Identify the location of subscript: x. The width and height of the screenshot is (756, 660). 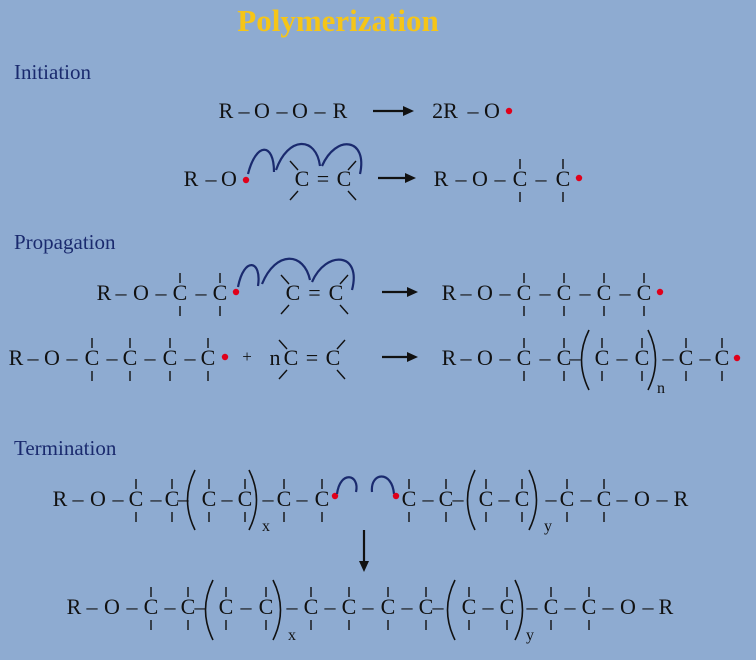
(266, 526).